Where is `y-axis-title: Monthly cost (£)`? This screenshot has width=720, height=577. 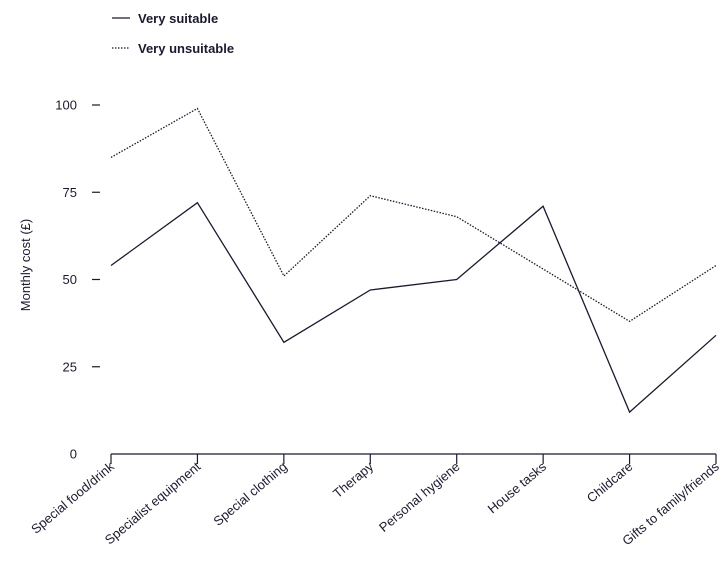 y-axis-title: Monthly cost (£) is located at coordinates (25, 265).